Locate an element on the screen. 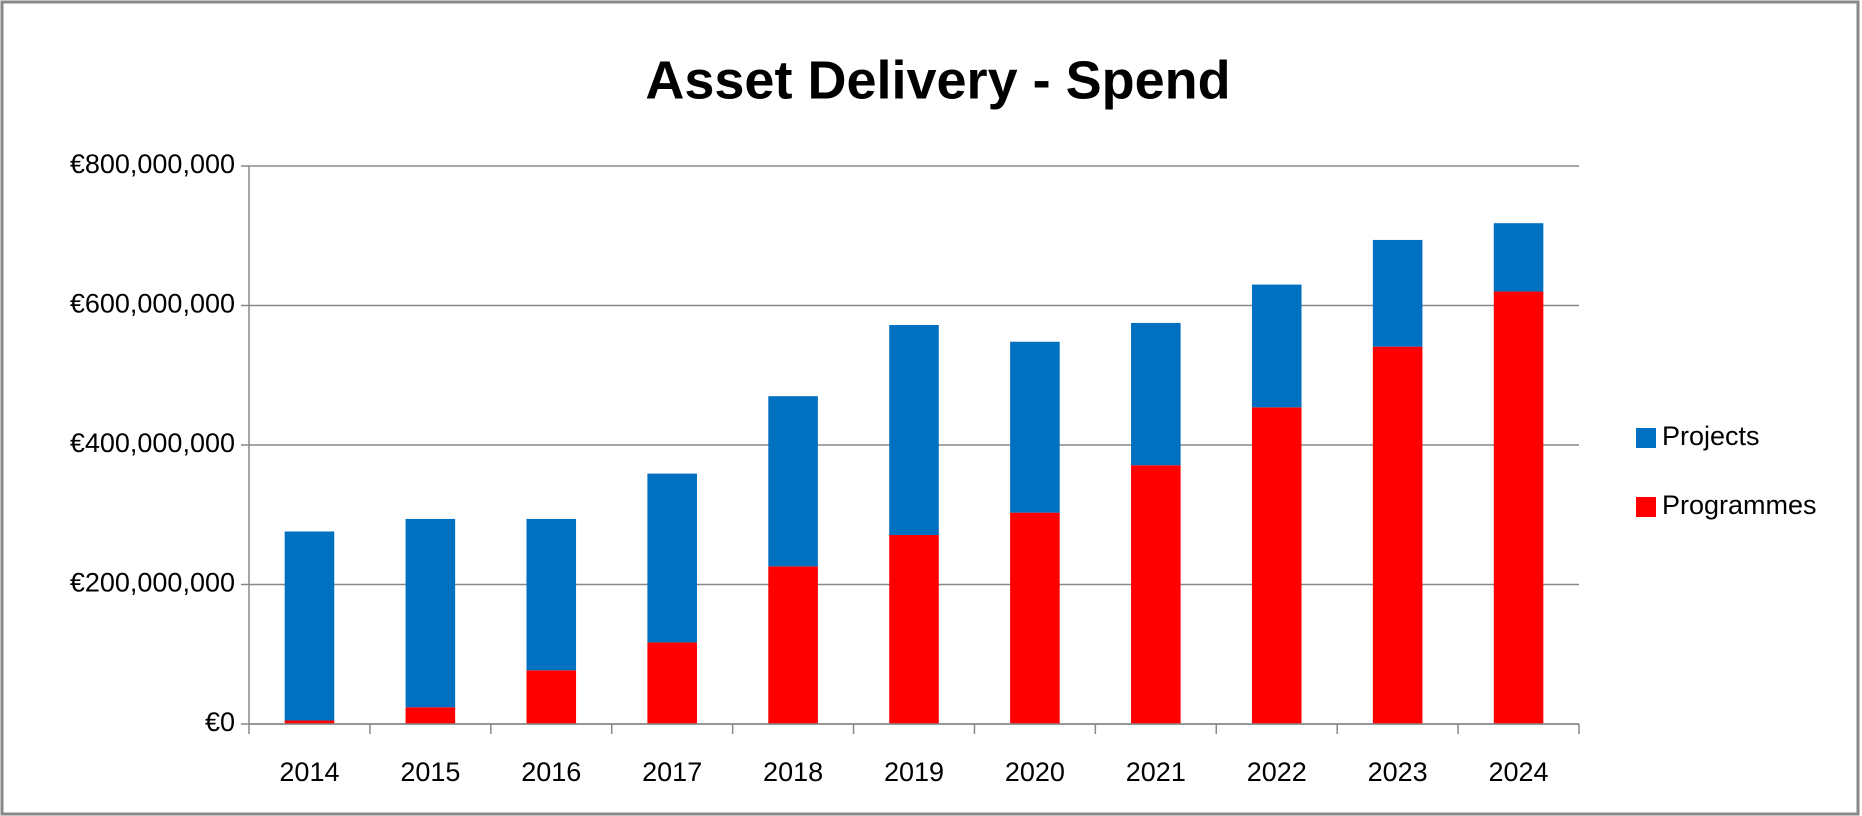 This screenshot has width=1862, height=816. x-tick-label: 2017 is located at coordinates (672, 772).